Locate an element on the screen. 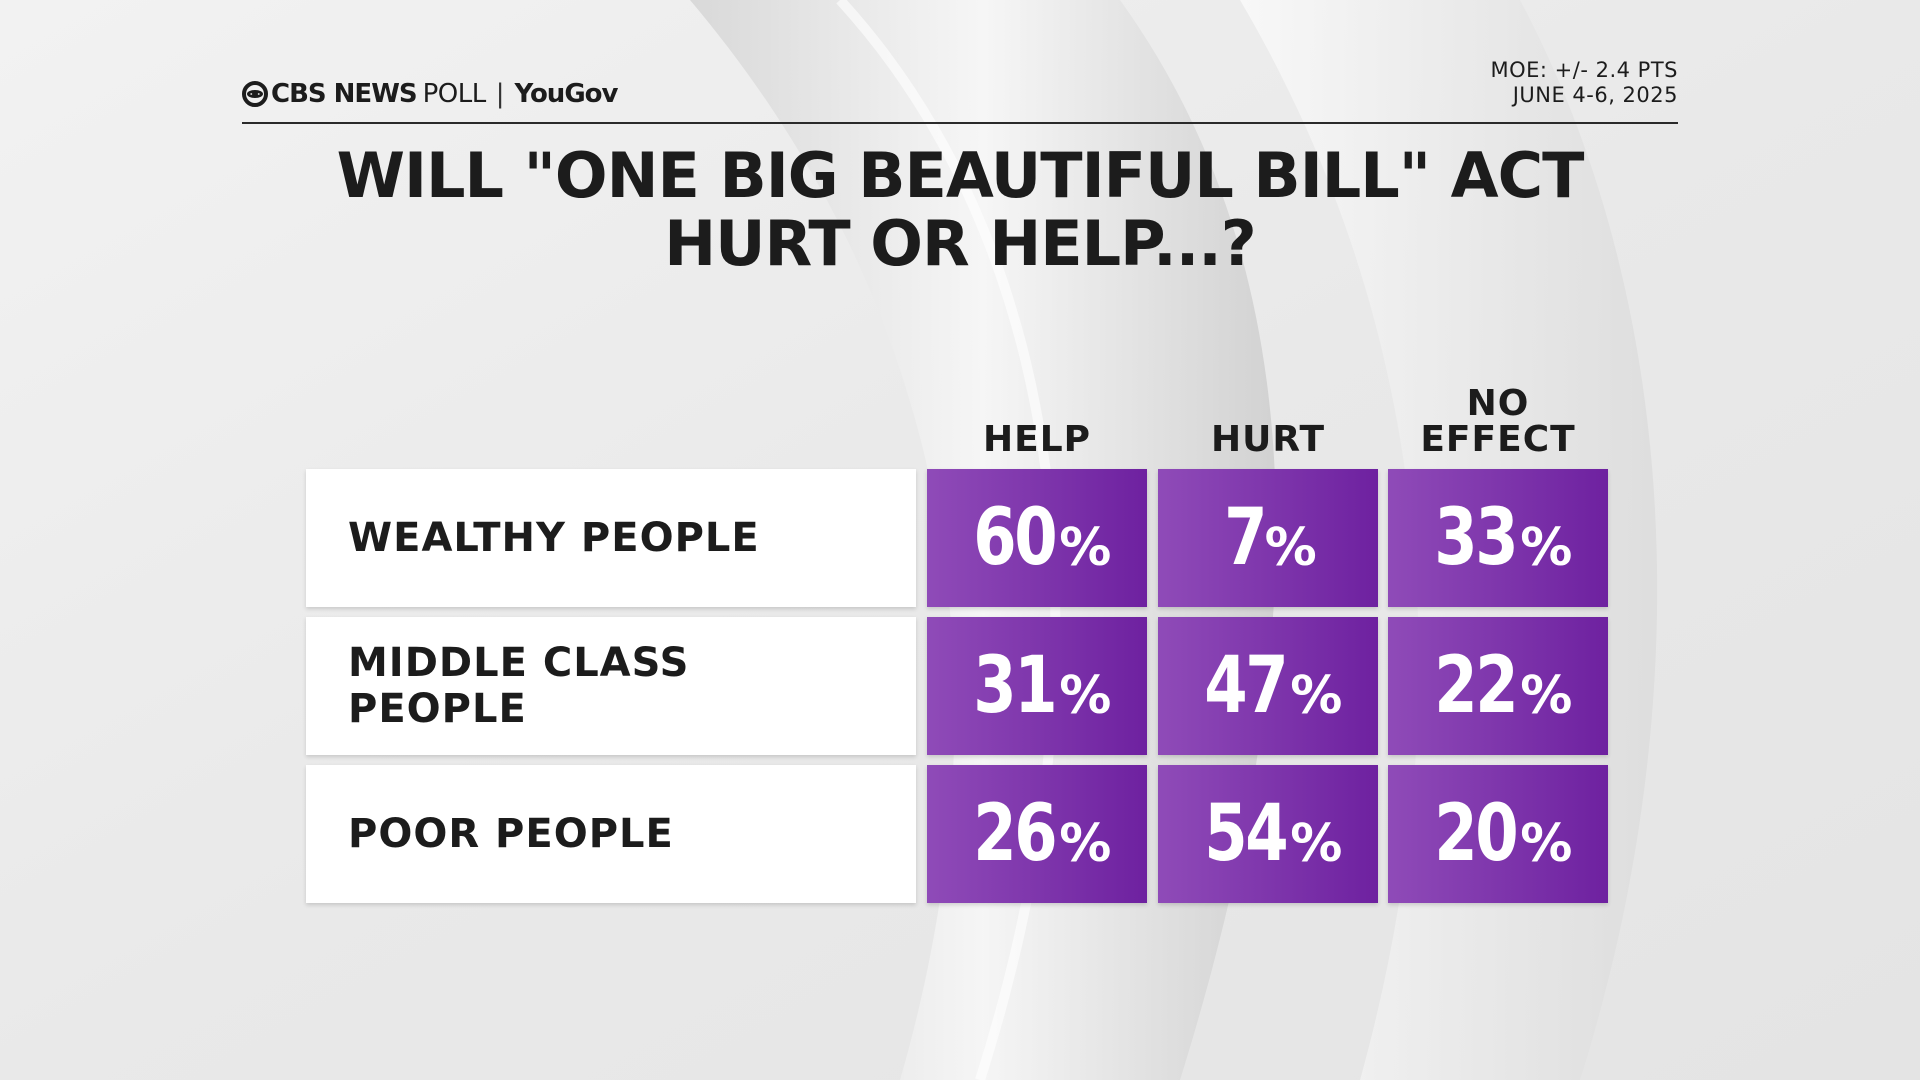 The width and height of the screenshot is (1920, 1080). brand-logo: CBS NEWS POLL | YouGov is located at coordinates (430, 94).